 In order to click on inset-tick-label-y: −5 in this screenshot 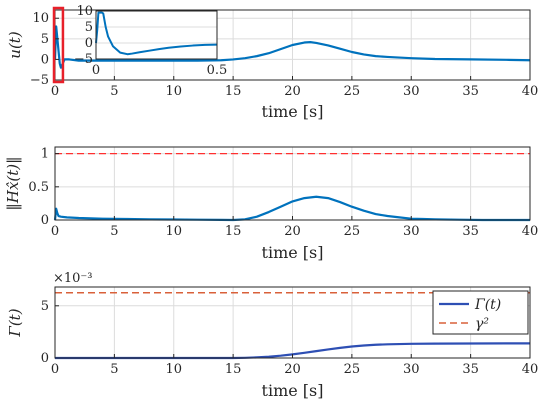, I will do `click(83, 59)`.